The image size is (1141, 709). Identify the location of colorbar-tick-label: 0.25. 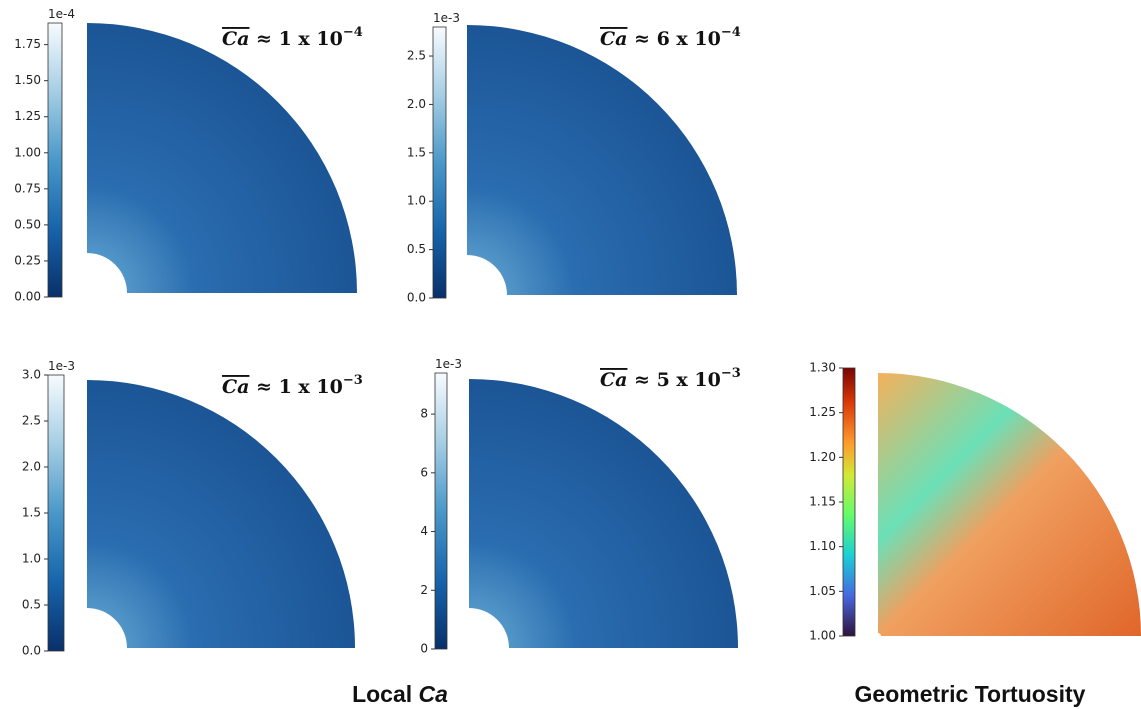
(27, 260).